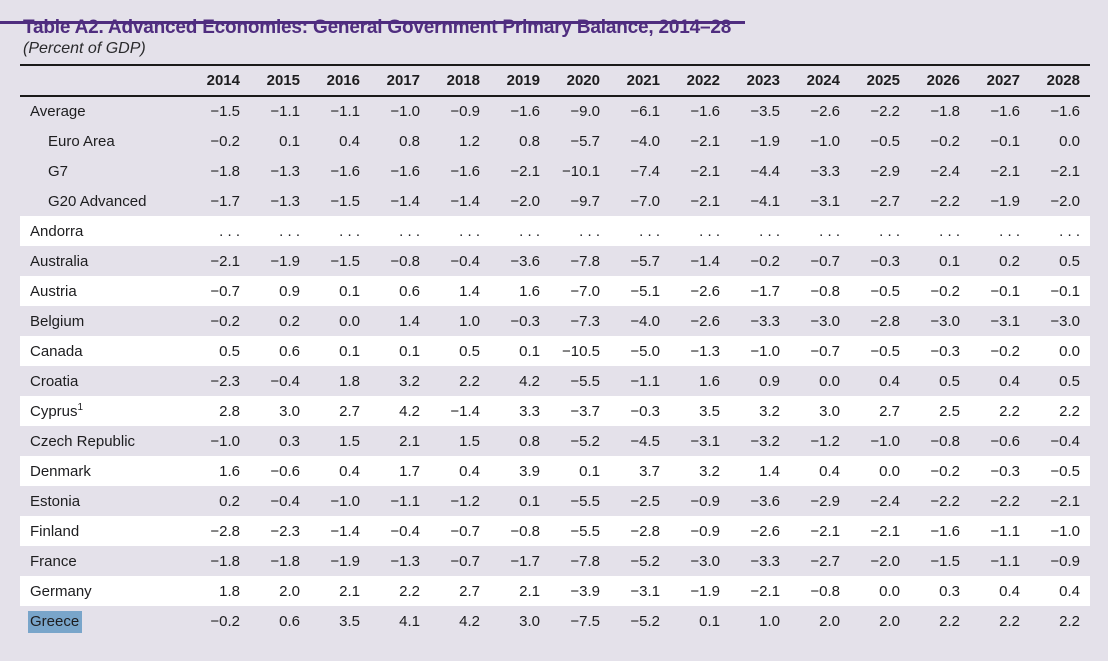  What do you see at coordinates (645, 621) in the screenshot?
I see `value-cell: −5.2` at bounding box center [645, 621].